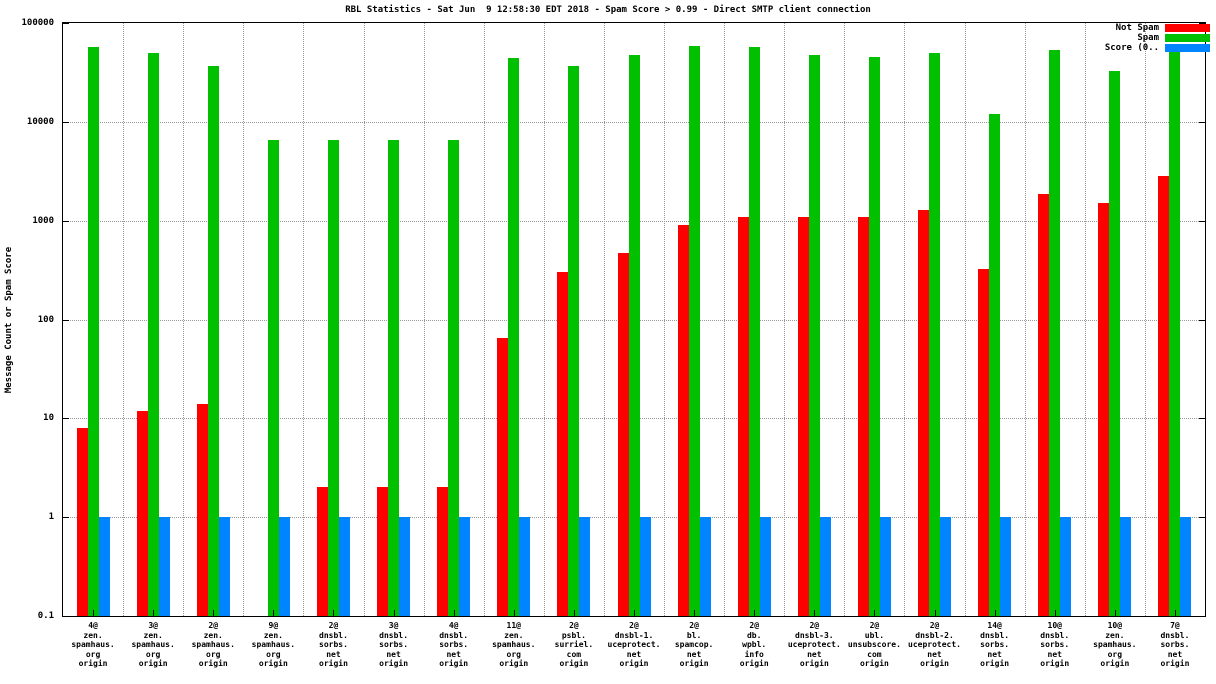  What do you see at coordinates (29, 319) in the screenshot?
I see `y-axis-tick-labels: 0.1 1 10 100 1000 10000 100000` at bounding box center [29, 319].